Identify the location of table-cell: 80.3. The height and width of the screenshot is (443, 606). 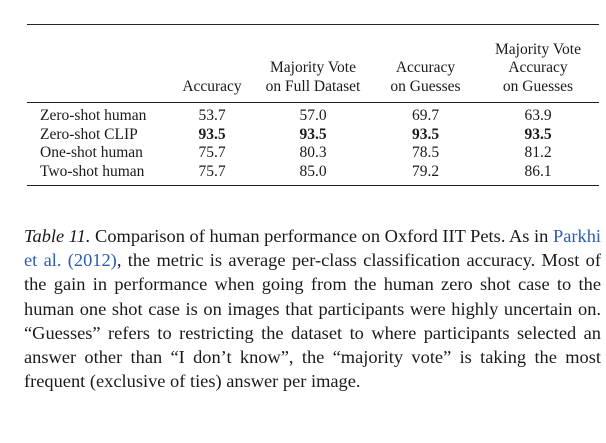
(313, 153).